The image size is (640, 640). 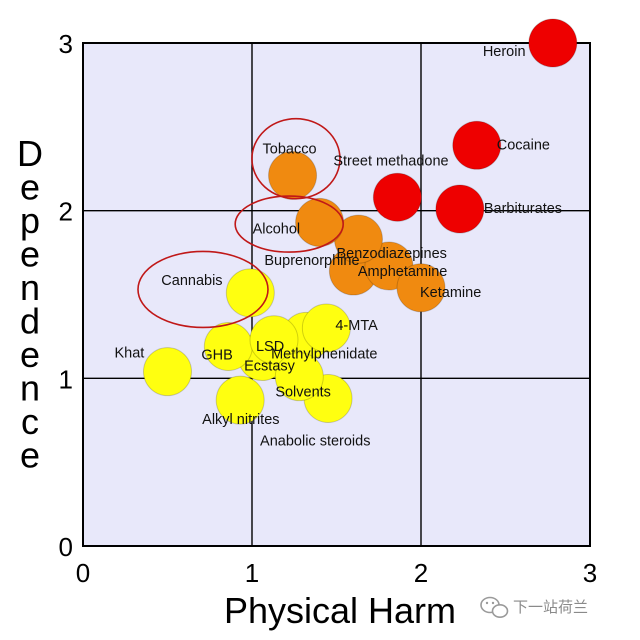 I want to click on point-alkyl-nitrites, so click(x=240, y=400).